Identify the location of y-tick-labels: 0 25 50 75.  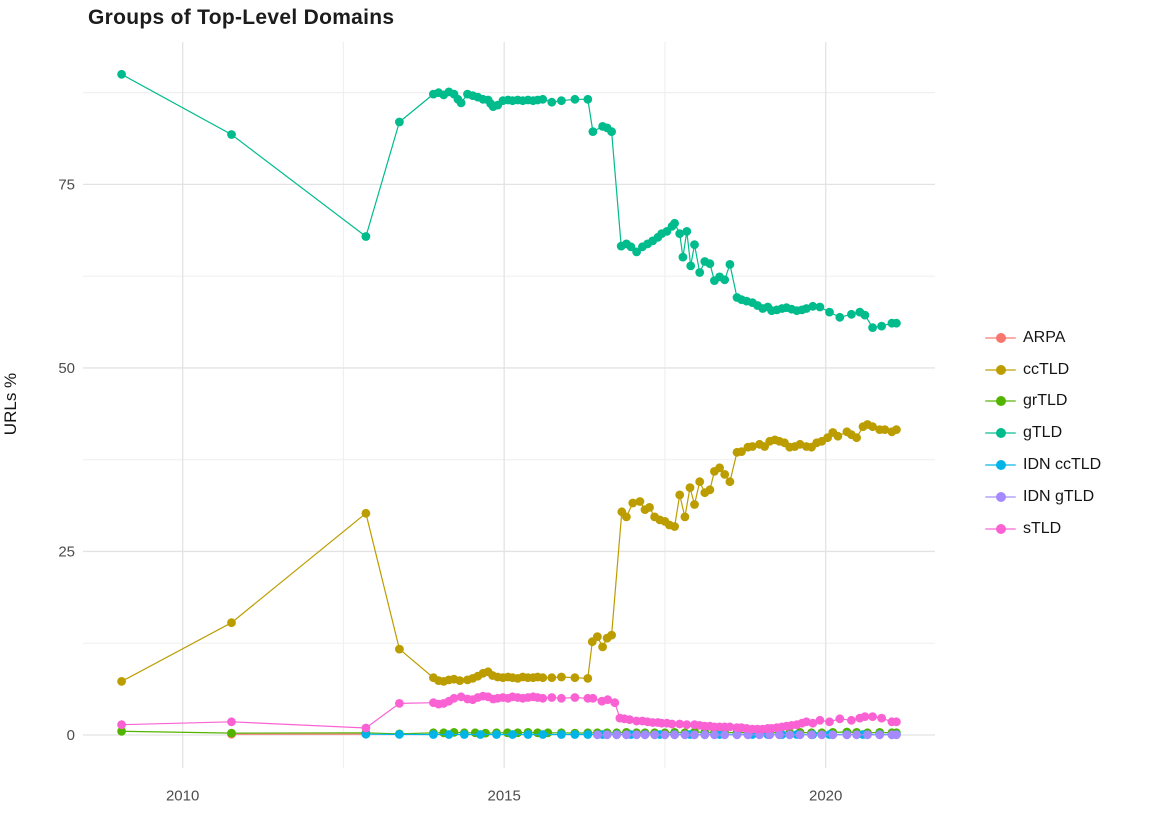
(66, 460).